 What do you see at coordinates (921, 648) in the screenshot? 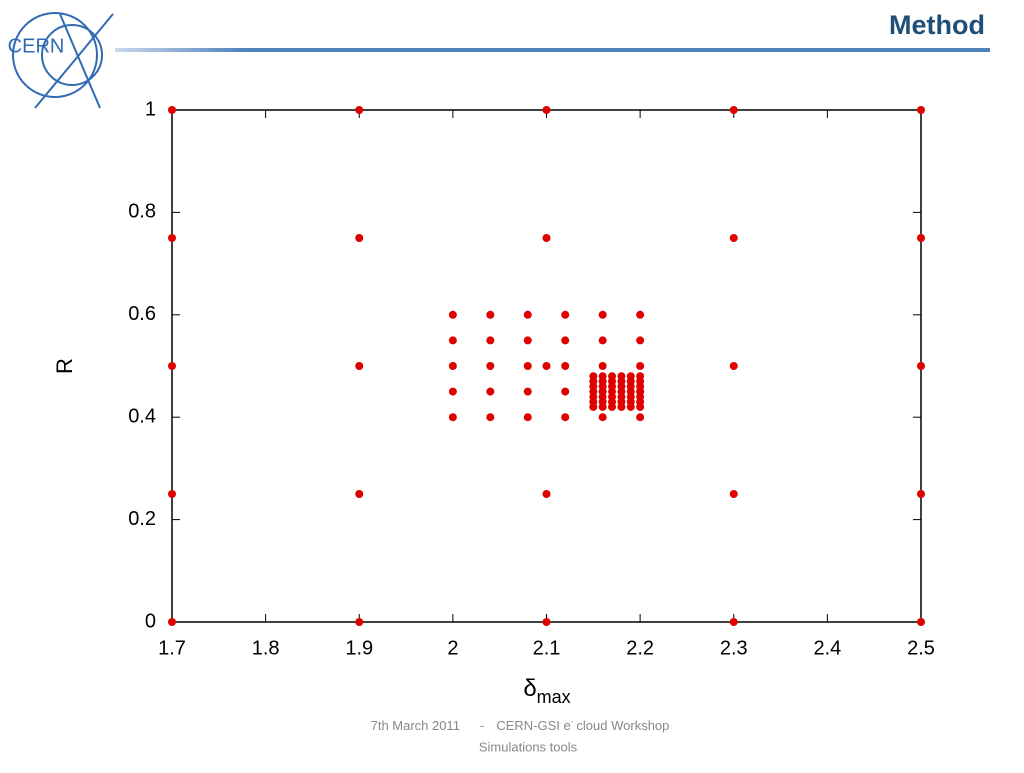
I see `x-tick-label: 2.5` at bounding box center [921, 648].